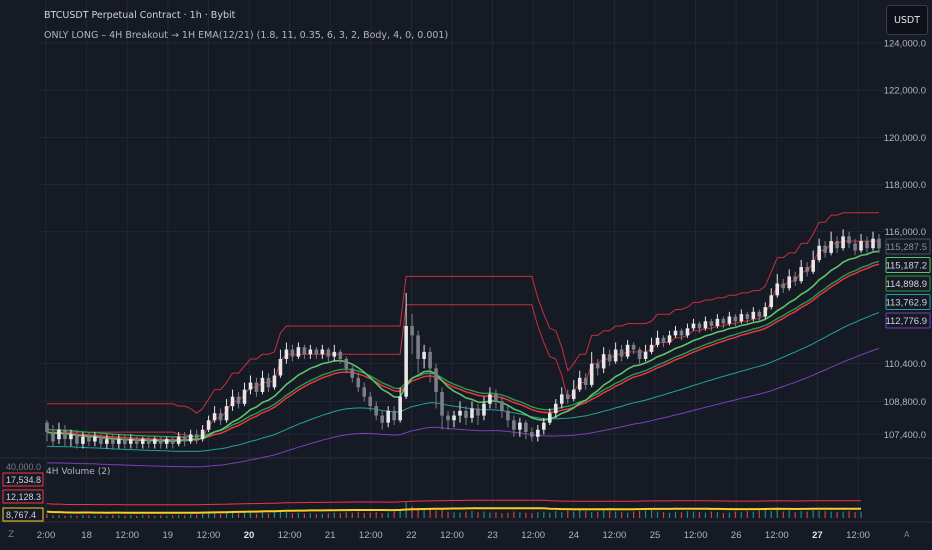 The height and width of the screenshot is (550, 932). I want to click on currency-button: USDT, so click(907, 20).